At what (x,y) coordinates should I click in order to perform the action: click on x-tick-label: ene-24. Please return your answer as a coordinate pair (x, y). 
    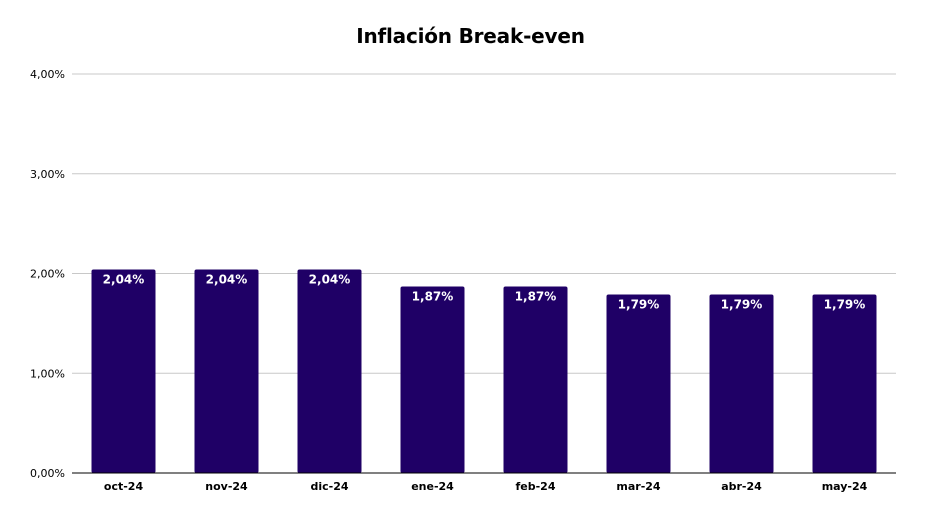
    Looking at the image, I should click on (432, 486).